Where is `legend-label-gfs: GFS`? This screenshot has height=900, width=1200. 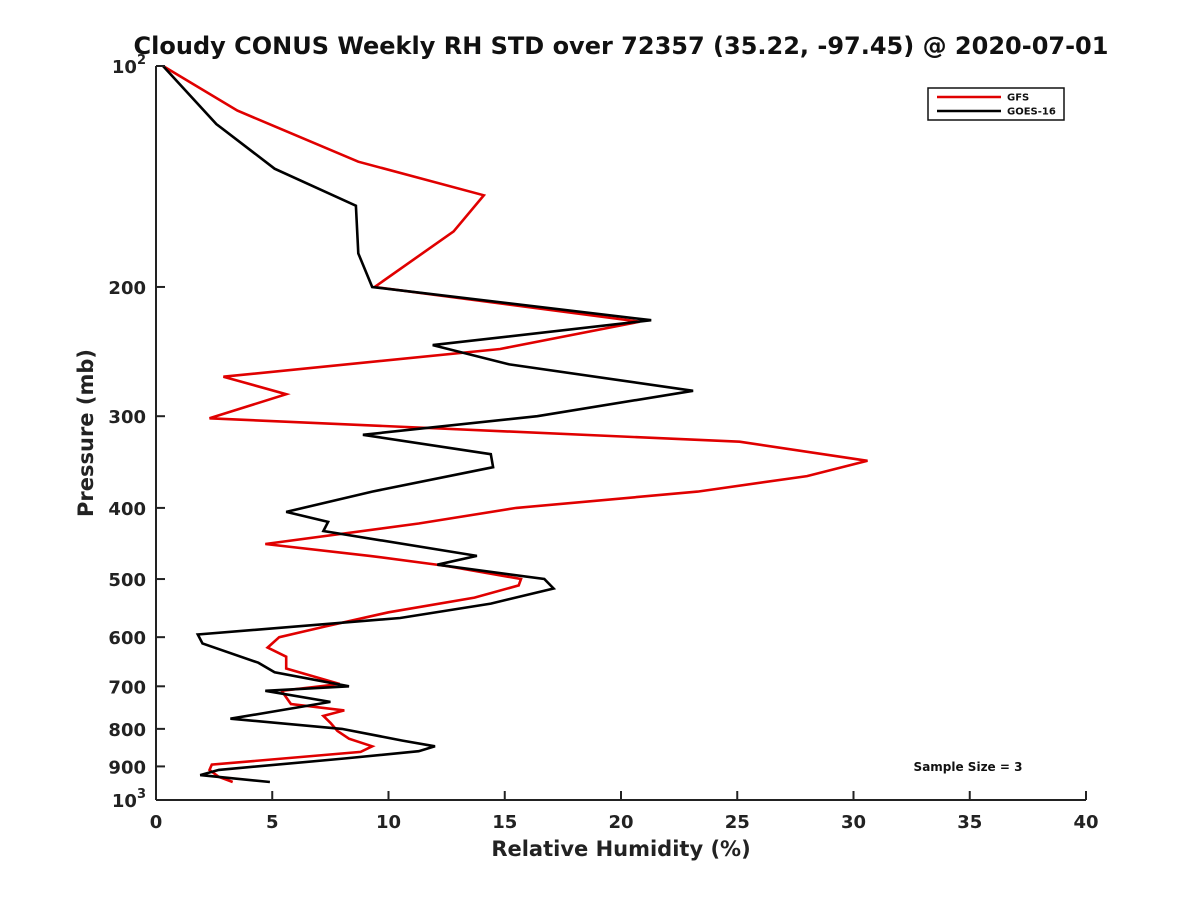
legend-label-gfs: GFS is located at coordinates (1018, 98).